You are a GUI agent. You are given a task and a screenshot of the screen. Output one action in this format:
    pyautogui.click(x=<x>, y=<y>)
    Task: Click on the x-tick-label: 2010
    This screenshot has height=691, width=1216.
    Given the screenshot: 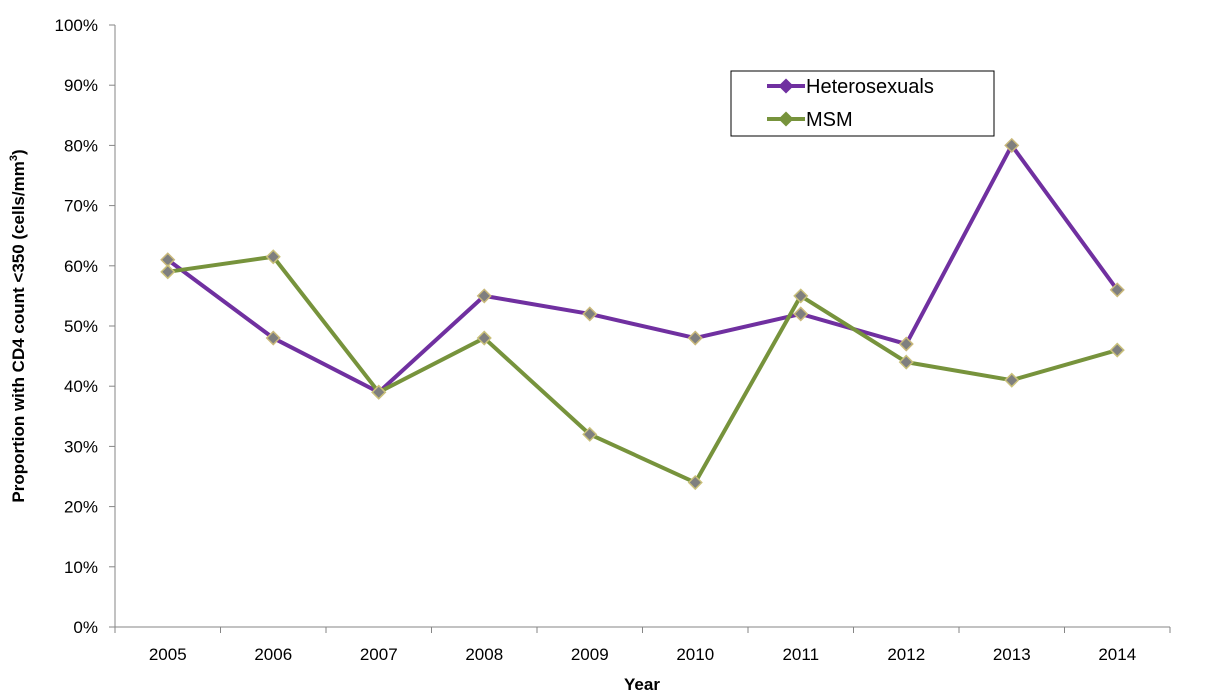 What is the action you would take?
    pyautogui.click(x=695, y=654)
    